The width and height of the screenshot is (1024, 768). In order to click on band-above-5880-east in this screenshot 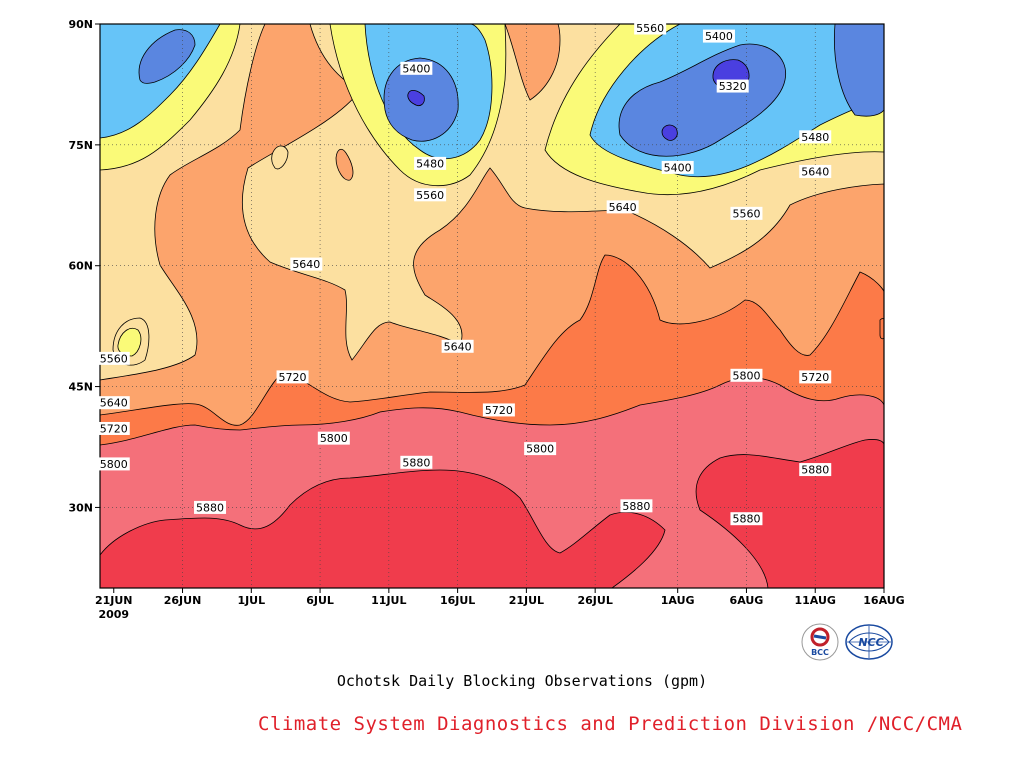, I will do `click(789, 513)`.